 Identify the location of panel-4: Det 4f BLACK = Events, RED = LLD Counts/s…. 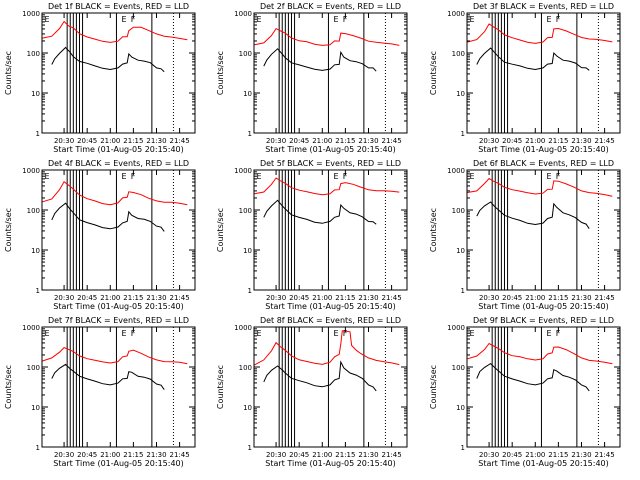
(100, 235).